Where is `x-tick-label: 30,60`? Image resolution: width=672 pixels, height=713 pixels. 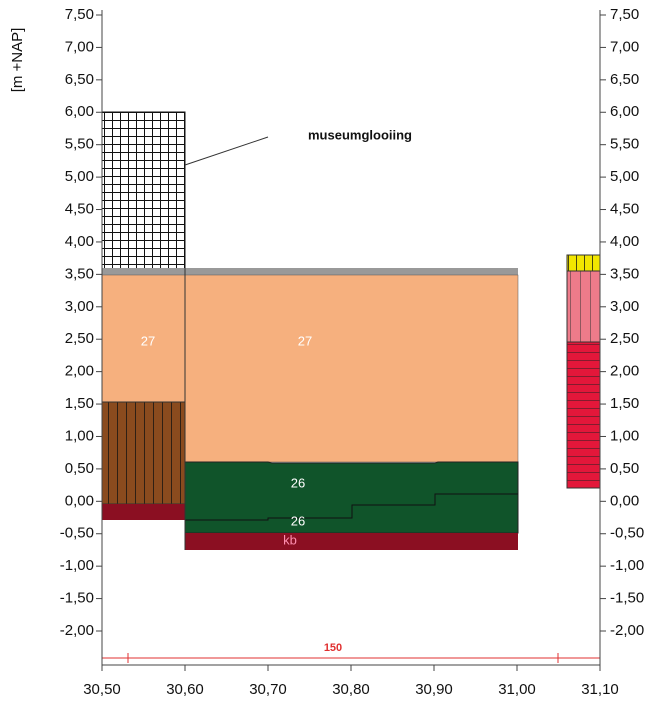 x-tick-label: 30,60 is located at coordinates (185, 689).